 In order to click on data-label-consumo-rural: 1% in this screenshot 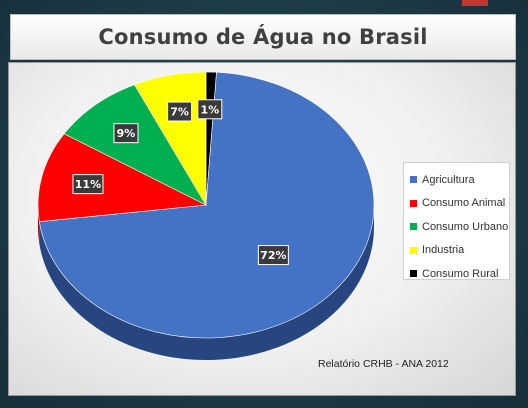, I will do `click(210, 109)`.